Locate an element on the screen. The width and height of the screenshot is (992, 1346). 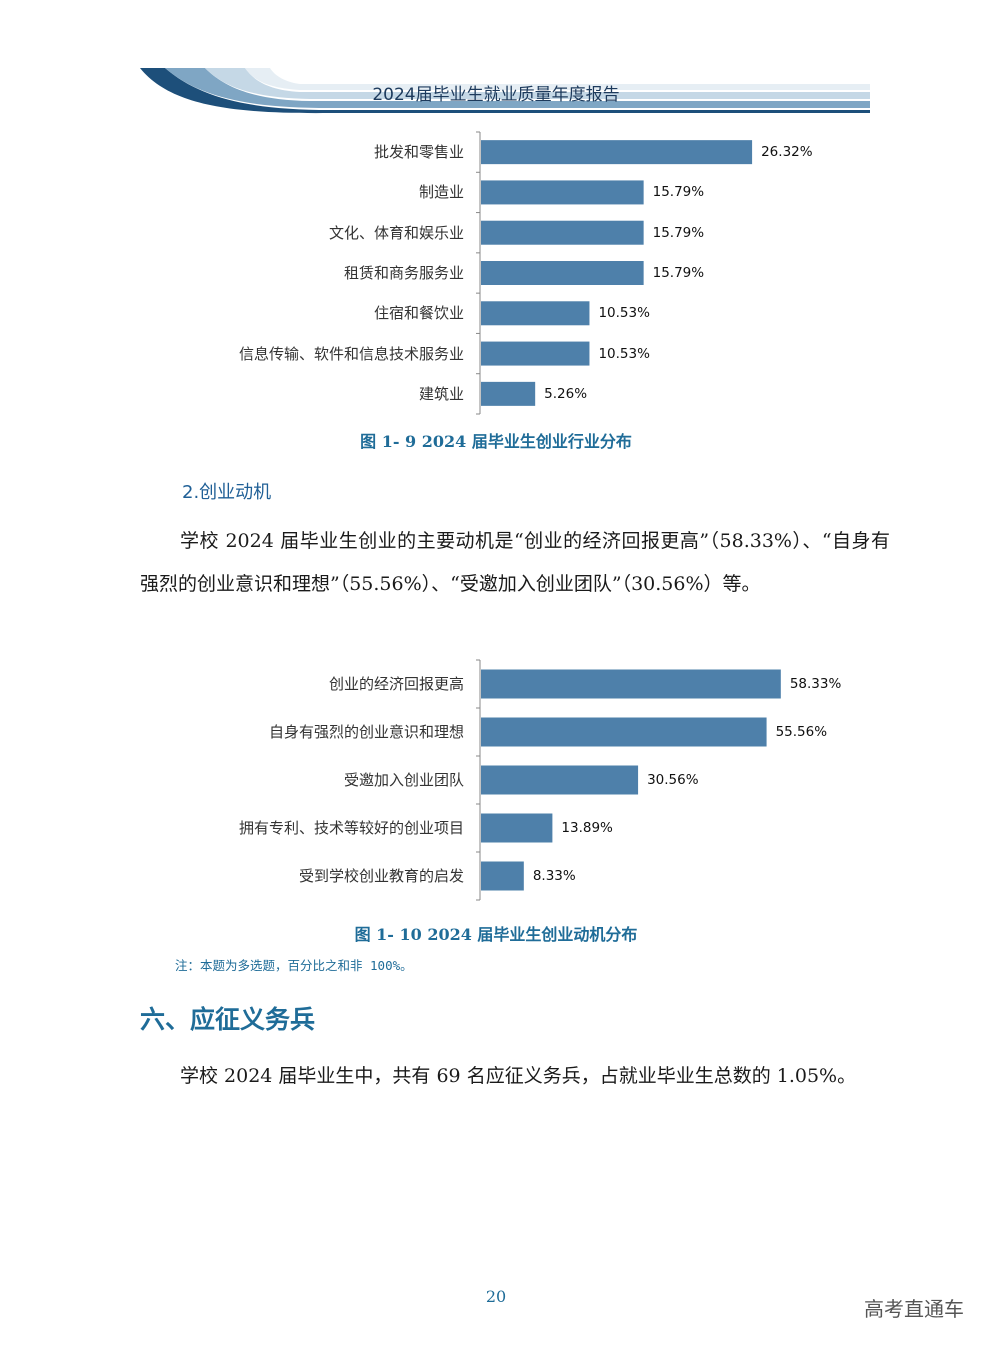
category-label: 自身有强烈的创业意识和理想 is located at coordinates (366, 732).